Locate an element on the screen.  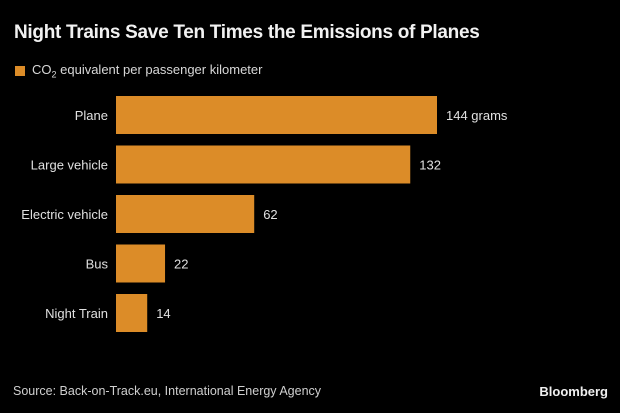
category-label-large-vehicle: Large vehicle is located at coordinates (69, 165).